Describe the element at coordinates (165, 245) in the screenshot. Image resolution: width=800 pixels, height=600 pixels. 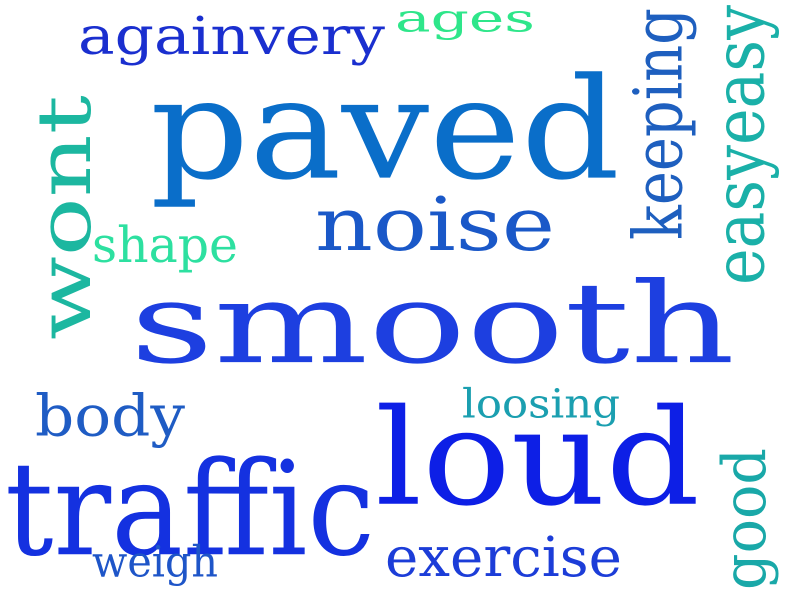
I see `word-shape: shape` at that location.